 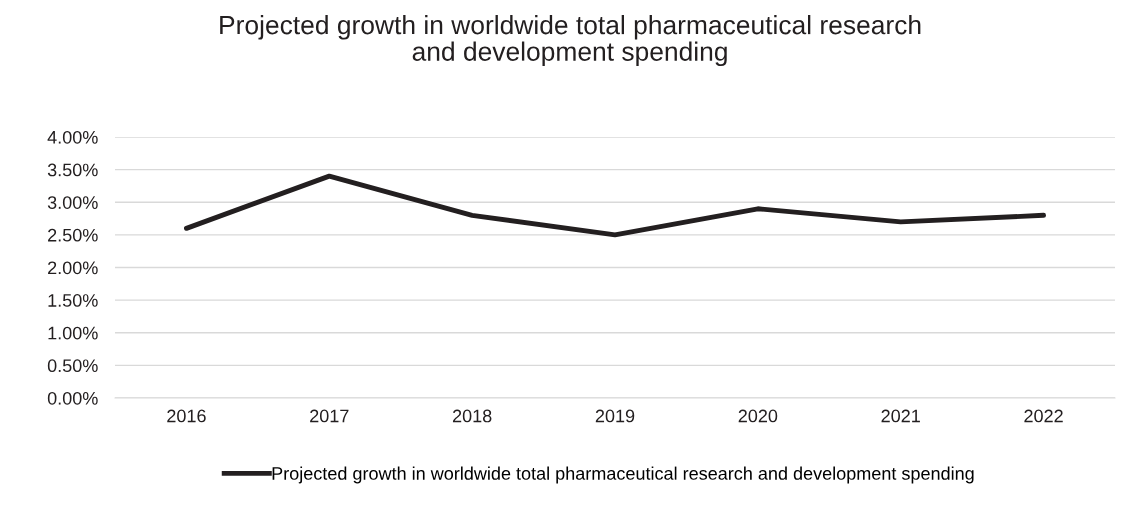 What do you see at coordinates (72, 170) in the screenshot?
I see `y-tick-label: 3.50%` at bounding box center [72, 170].